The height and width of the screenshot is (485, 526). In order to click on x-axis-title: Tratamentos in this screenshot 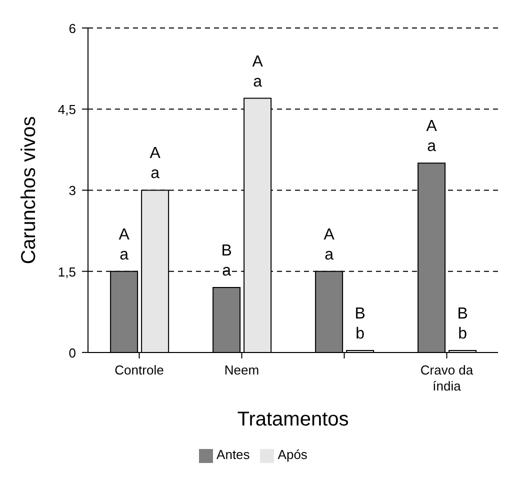, I will do `click(293, 419)`.